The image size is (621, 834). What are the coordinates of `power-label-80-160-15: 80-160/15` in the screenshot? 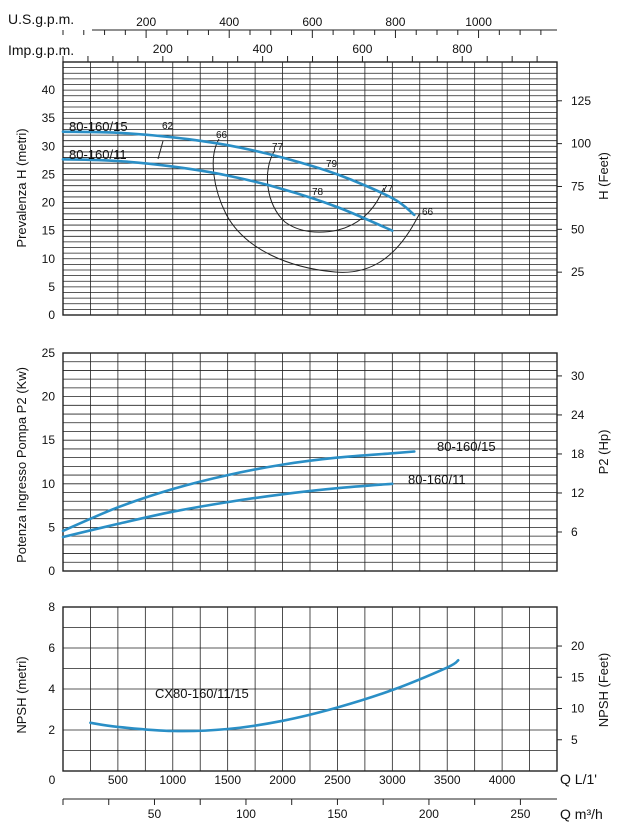 It's located at (466, 446).